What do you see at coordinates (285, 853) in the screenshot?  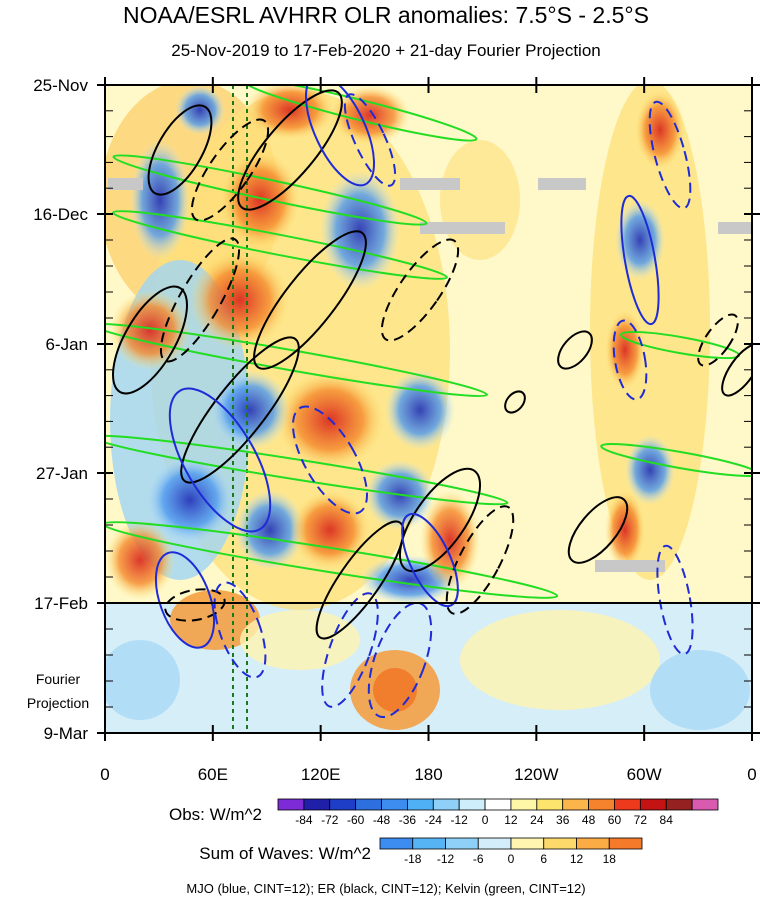 I see `waves-colorbar-label: Sum of Waves: W/m^2` at bounding box center [285, 853].